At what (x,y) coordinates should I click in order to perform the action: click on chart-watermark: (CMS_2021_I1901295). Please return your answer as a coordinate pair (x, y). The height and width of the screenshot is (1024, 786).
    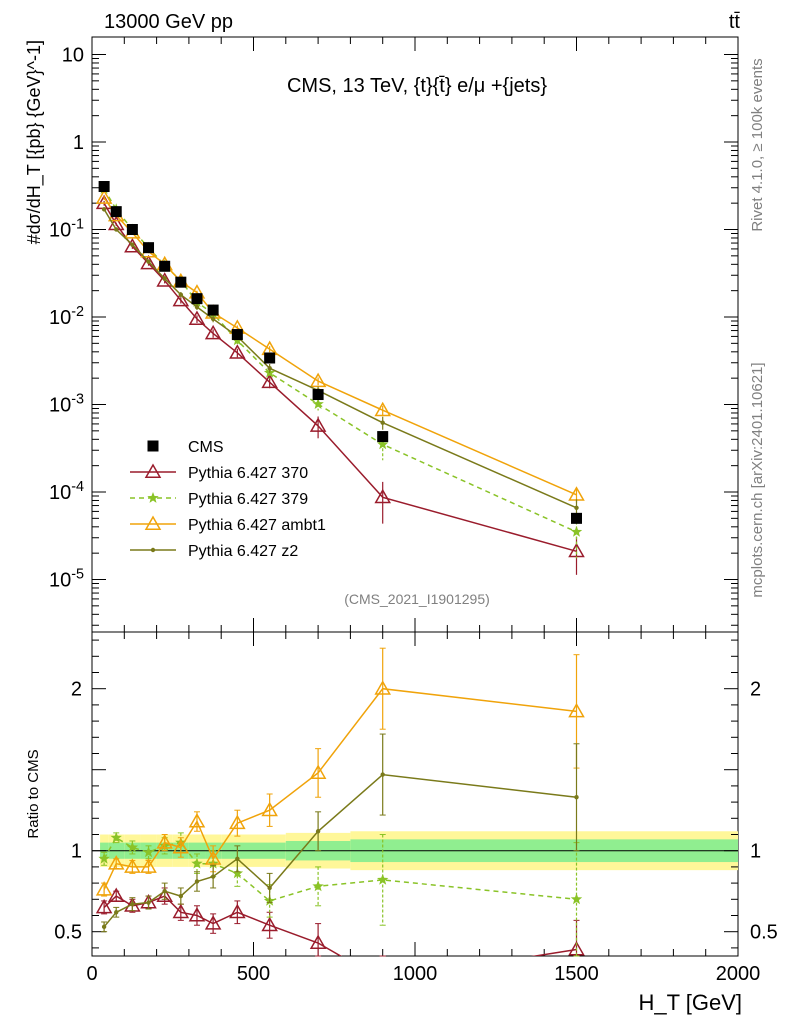
    Looking at the image, I should click on (417, 599).